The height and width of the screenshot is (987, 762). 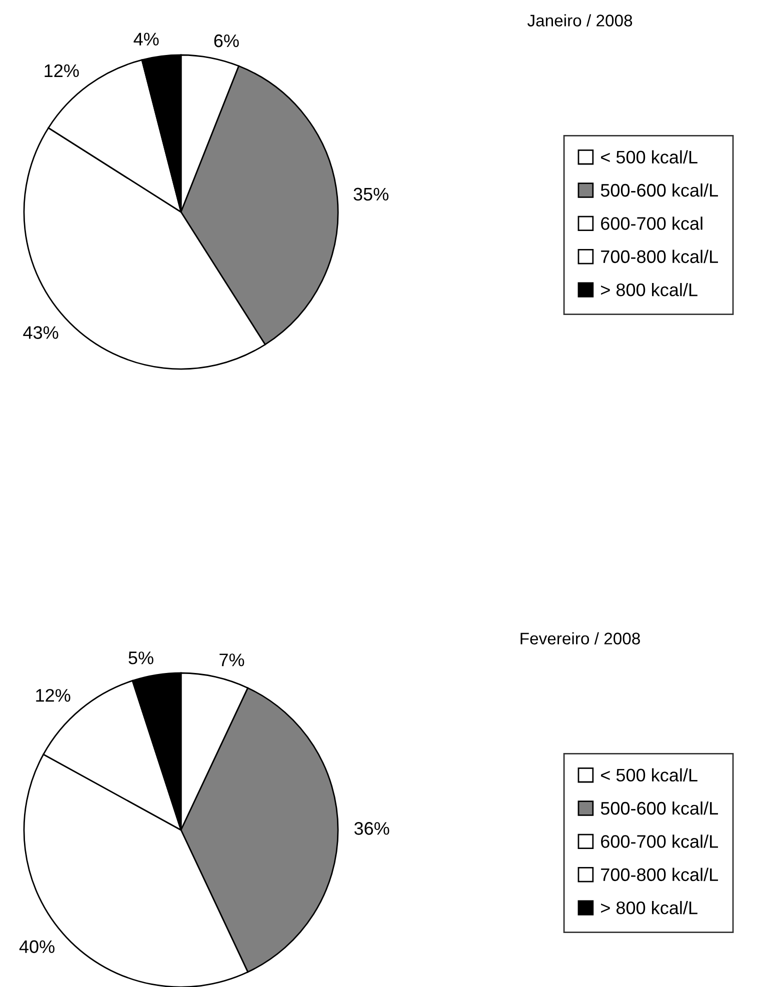 I want to click on chart-title: Fevereiro / 2008, so click(x=580, y=638).